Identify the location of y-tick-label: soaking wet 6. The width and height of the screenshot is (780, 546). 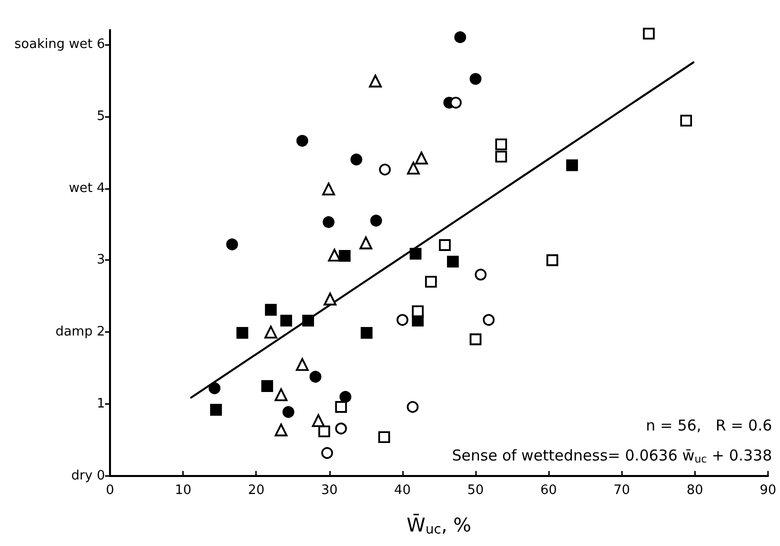
(59, 44).